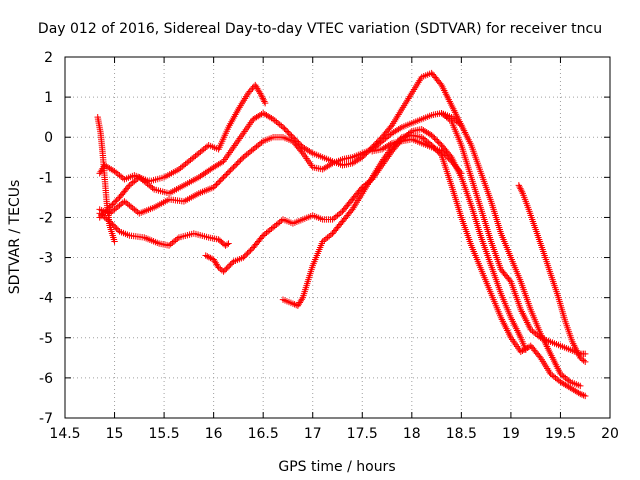 The width and height of the screenshot is (640, 480). I want to click on x-tick-label: 15, so click(115, 434).